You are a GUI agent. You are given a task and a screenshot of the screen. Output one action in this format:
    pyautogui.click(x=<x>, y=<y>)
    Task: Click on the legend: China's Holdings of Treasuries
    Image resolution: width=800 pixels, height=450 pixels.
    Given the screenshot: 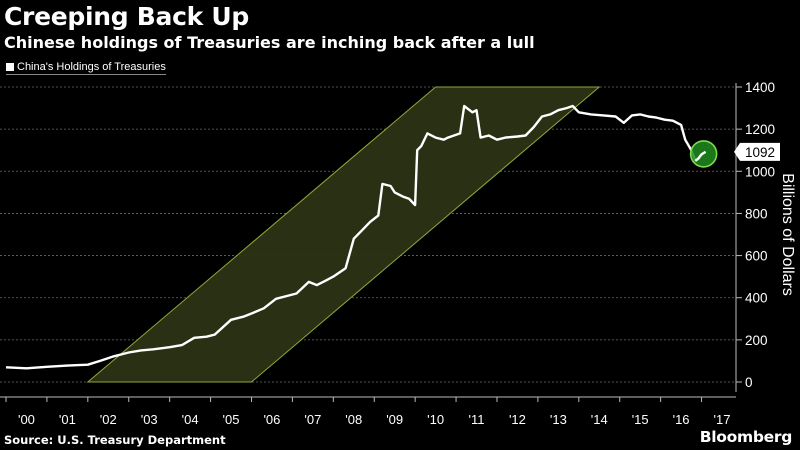 What is the action you would take?
    pyautogui.click(x=86, y=68)
    